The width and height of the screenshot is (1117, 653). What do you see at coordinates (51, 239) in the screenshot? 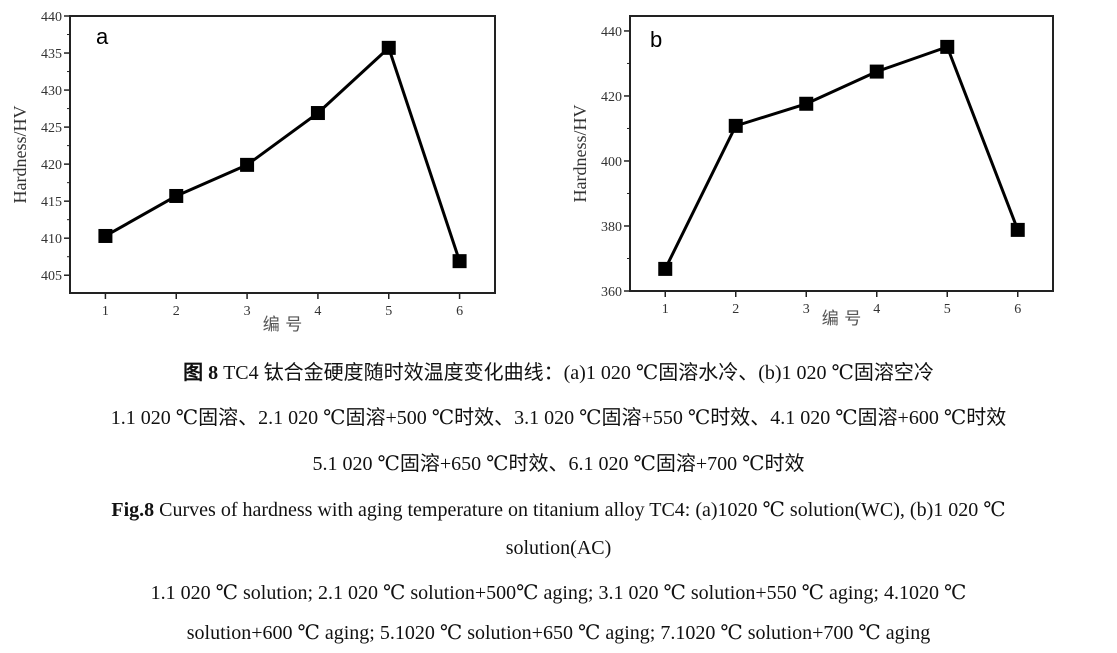
I see `y-tick-label: 410` at bounding box center [51, 239].